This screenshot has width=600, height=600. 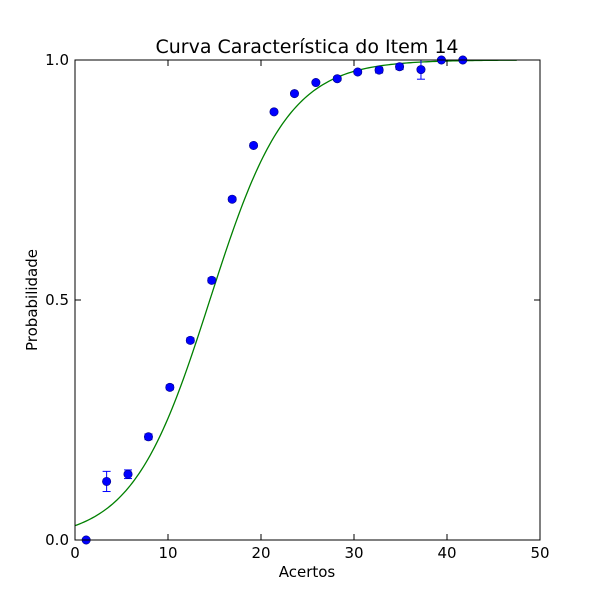 What do you see at coordinates (446, 553) in the screenshot?
I see `x-tick-label-4: 40` at bounding box center [446, 553].